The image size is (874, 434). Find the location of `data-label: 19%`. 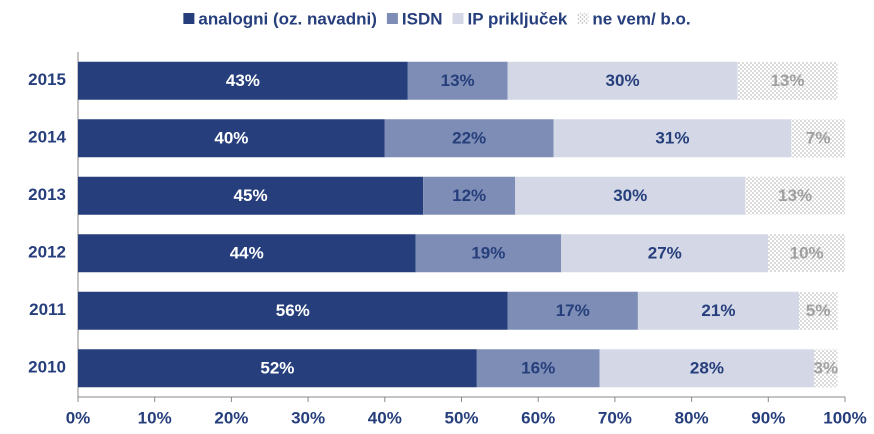

data-label: 19% is located at coordinates (488, 253).